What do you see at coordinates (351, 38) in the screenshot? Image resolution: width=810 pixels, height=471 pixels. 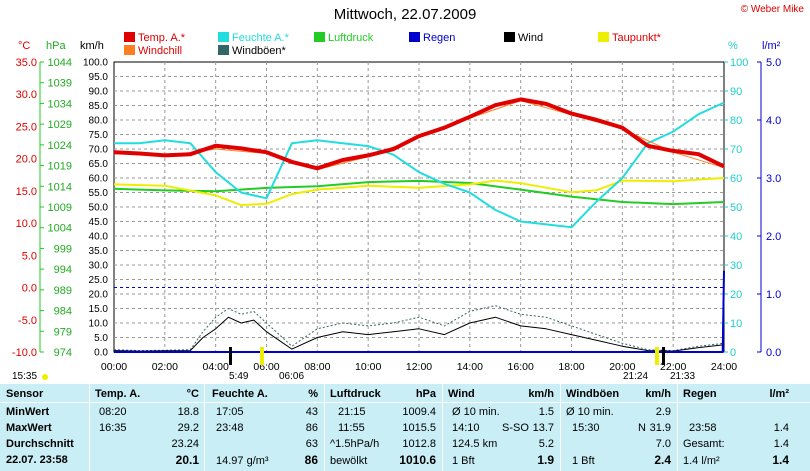 I see `legend-label-pressure: Luftdruck` at bounding box center [351, 38].